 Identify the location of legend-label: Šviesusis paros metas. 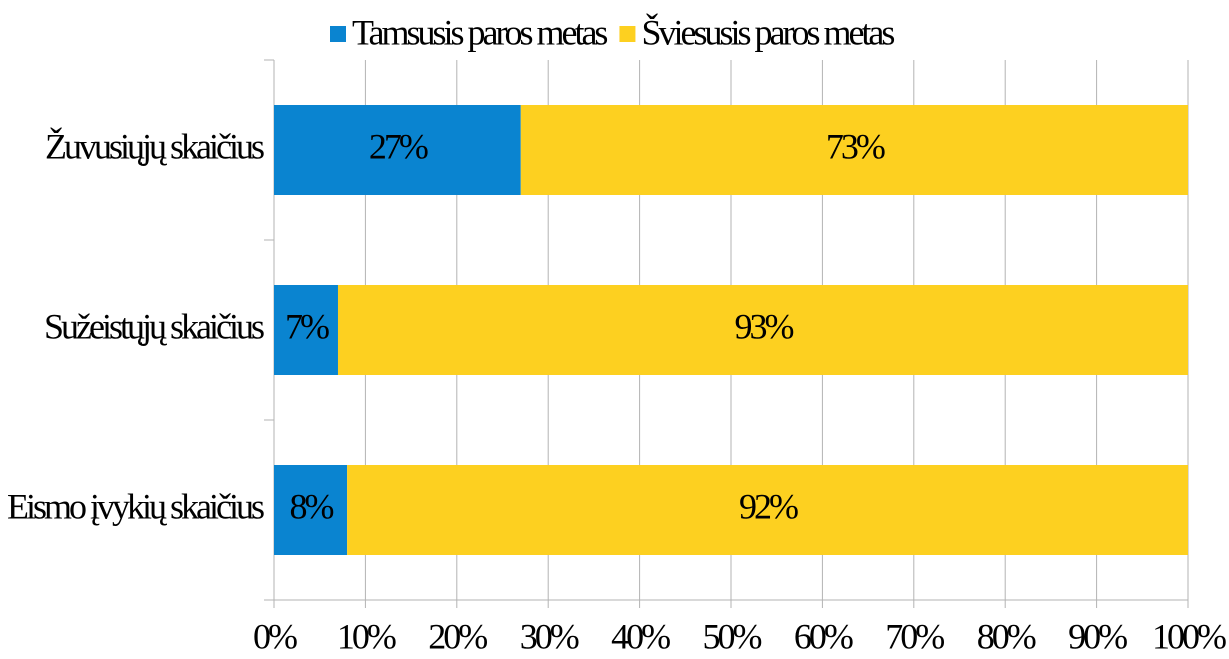
(767, 32).